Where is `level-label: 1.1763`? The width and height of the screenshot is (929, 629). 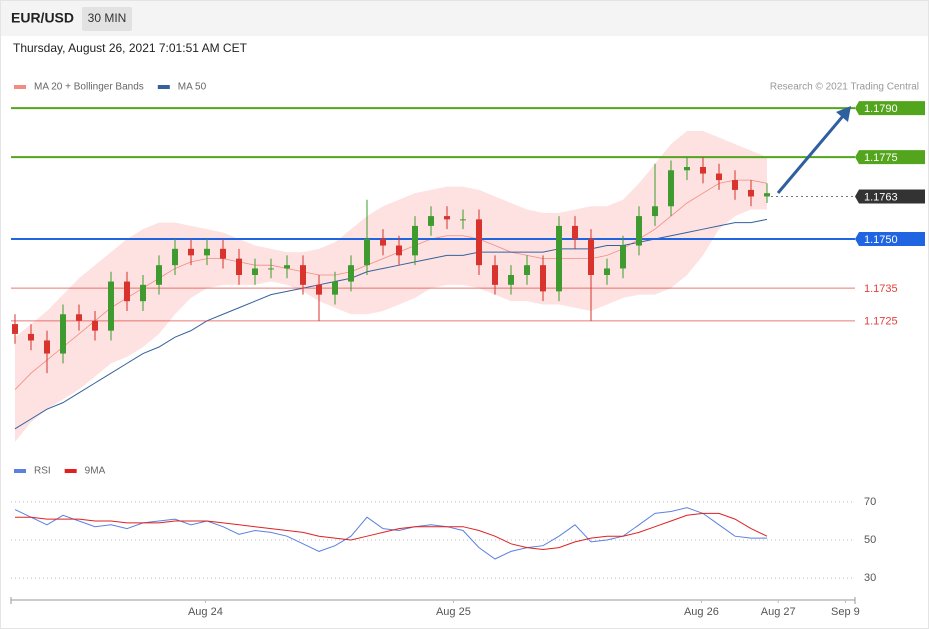
level-label: 1.1763 is located at coordinates (881, 197).